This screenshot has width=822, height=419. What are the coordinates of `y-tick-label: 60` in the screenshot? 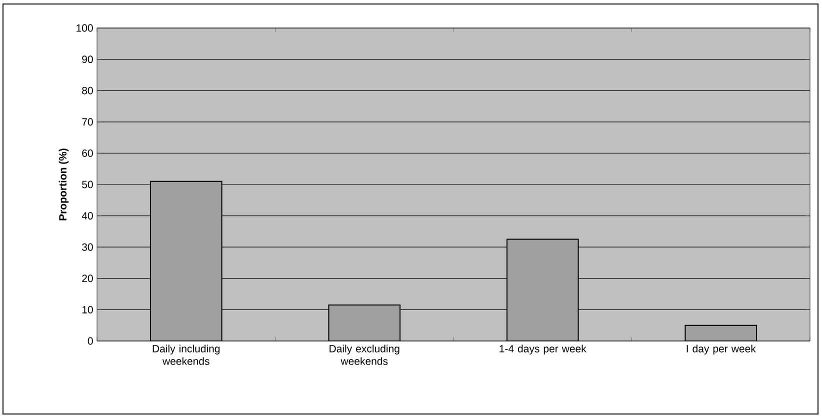 It's located at (87, 153).